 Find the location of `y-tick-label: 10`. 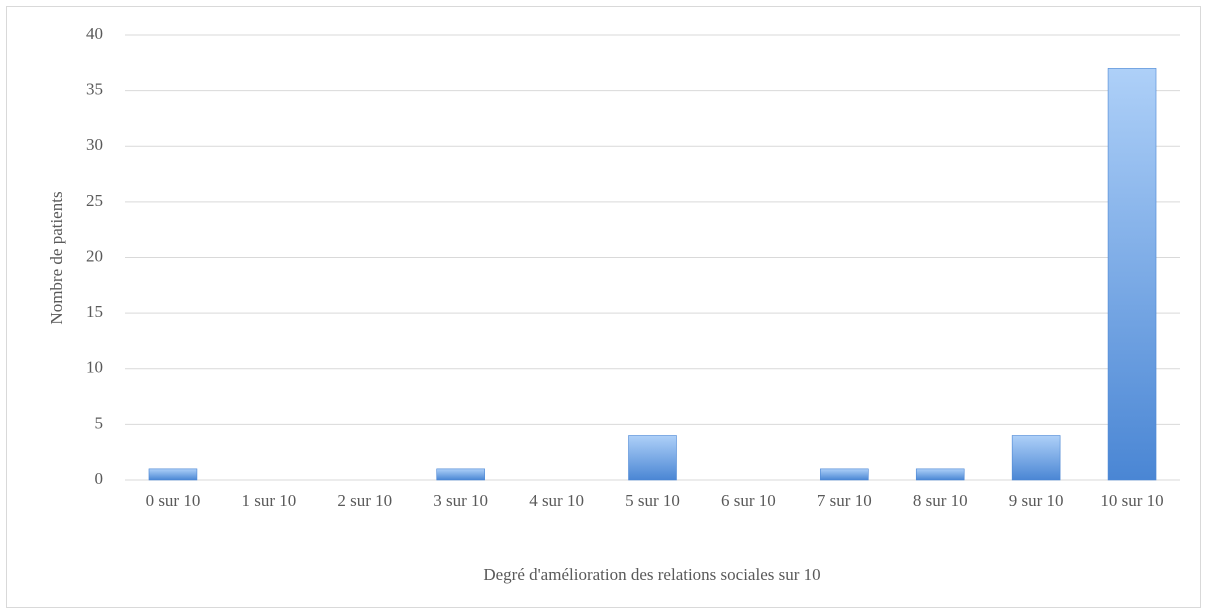

y-tick-label: 10 is located at coordinates (94, 367).